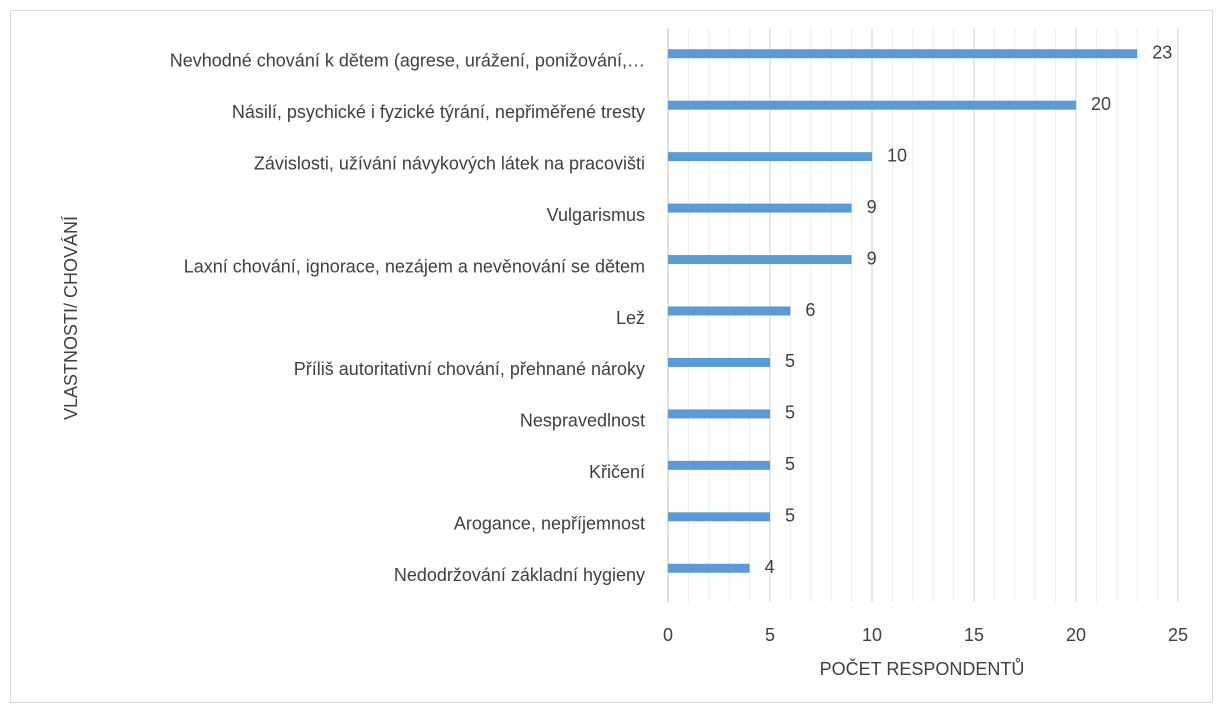 This screenshot has height=718, width=1223. Describe the element at coordinates (1076, 635) in the screenshot. I see `x-tick-label: 20` at that location.